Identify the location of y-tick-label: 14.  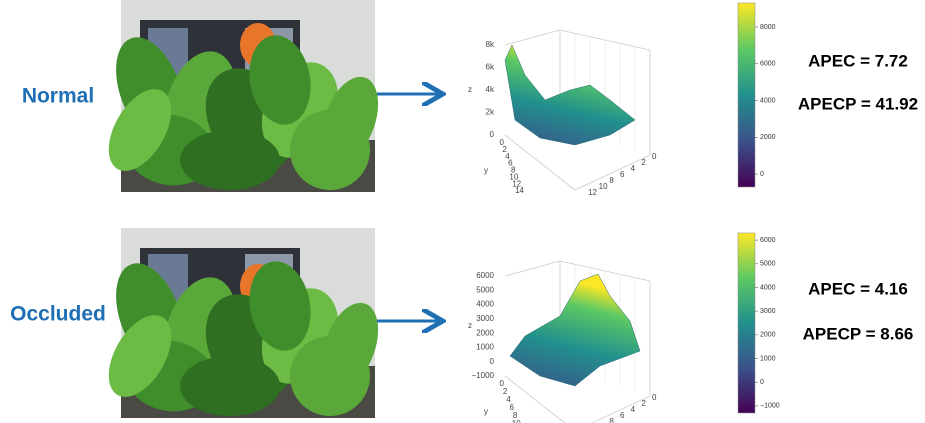
(519, 190).